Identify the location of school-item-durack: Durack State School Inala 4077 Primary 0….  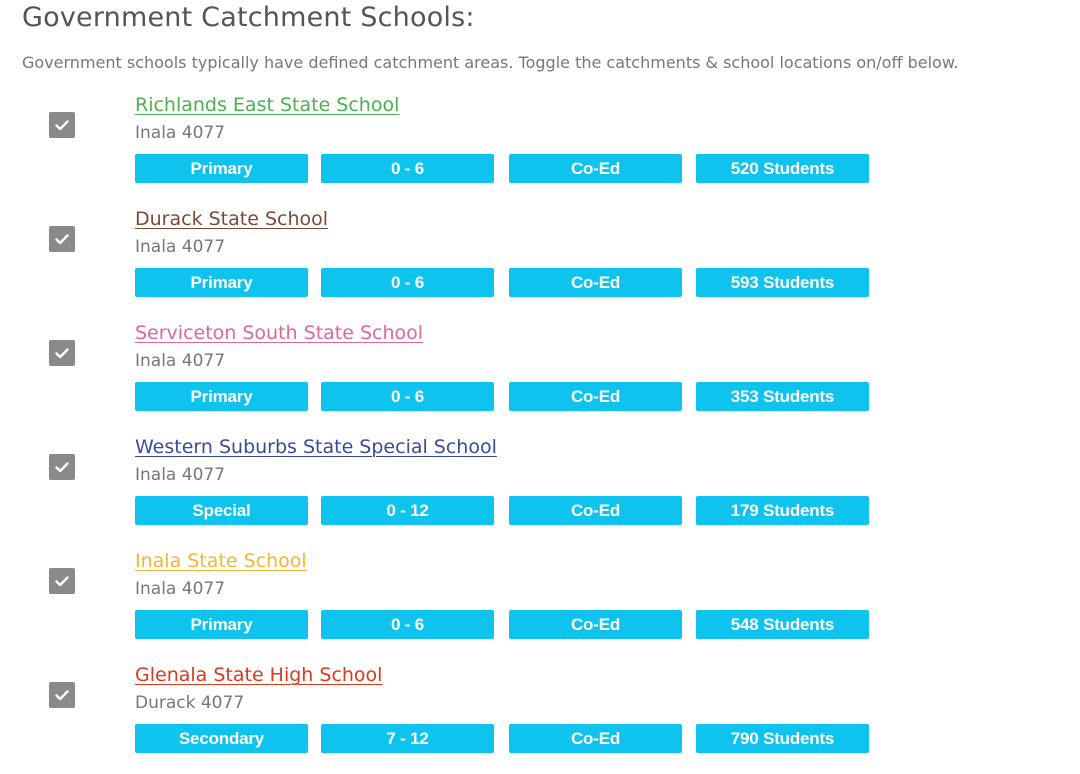
(540, 261).